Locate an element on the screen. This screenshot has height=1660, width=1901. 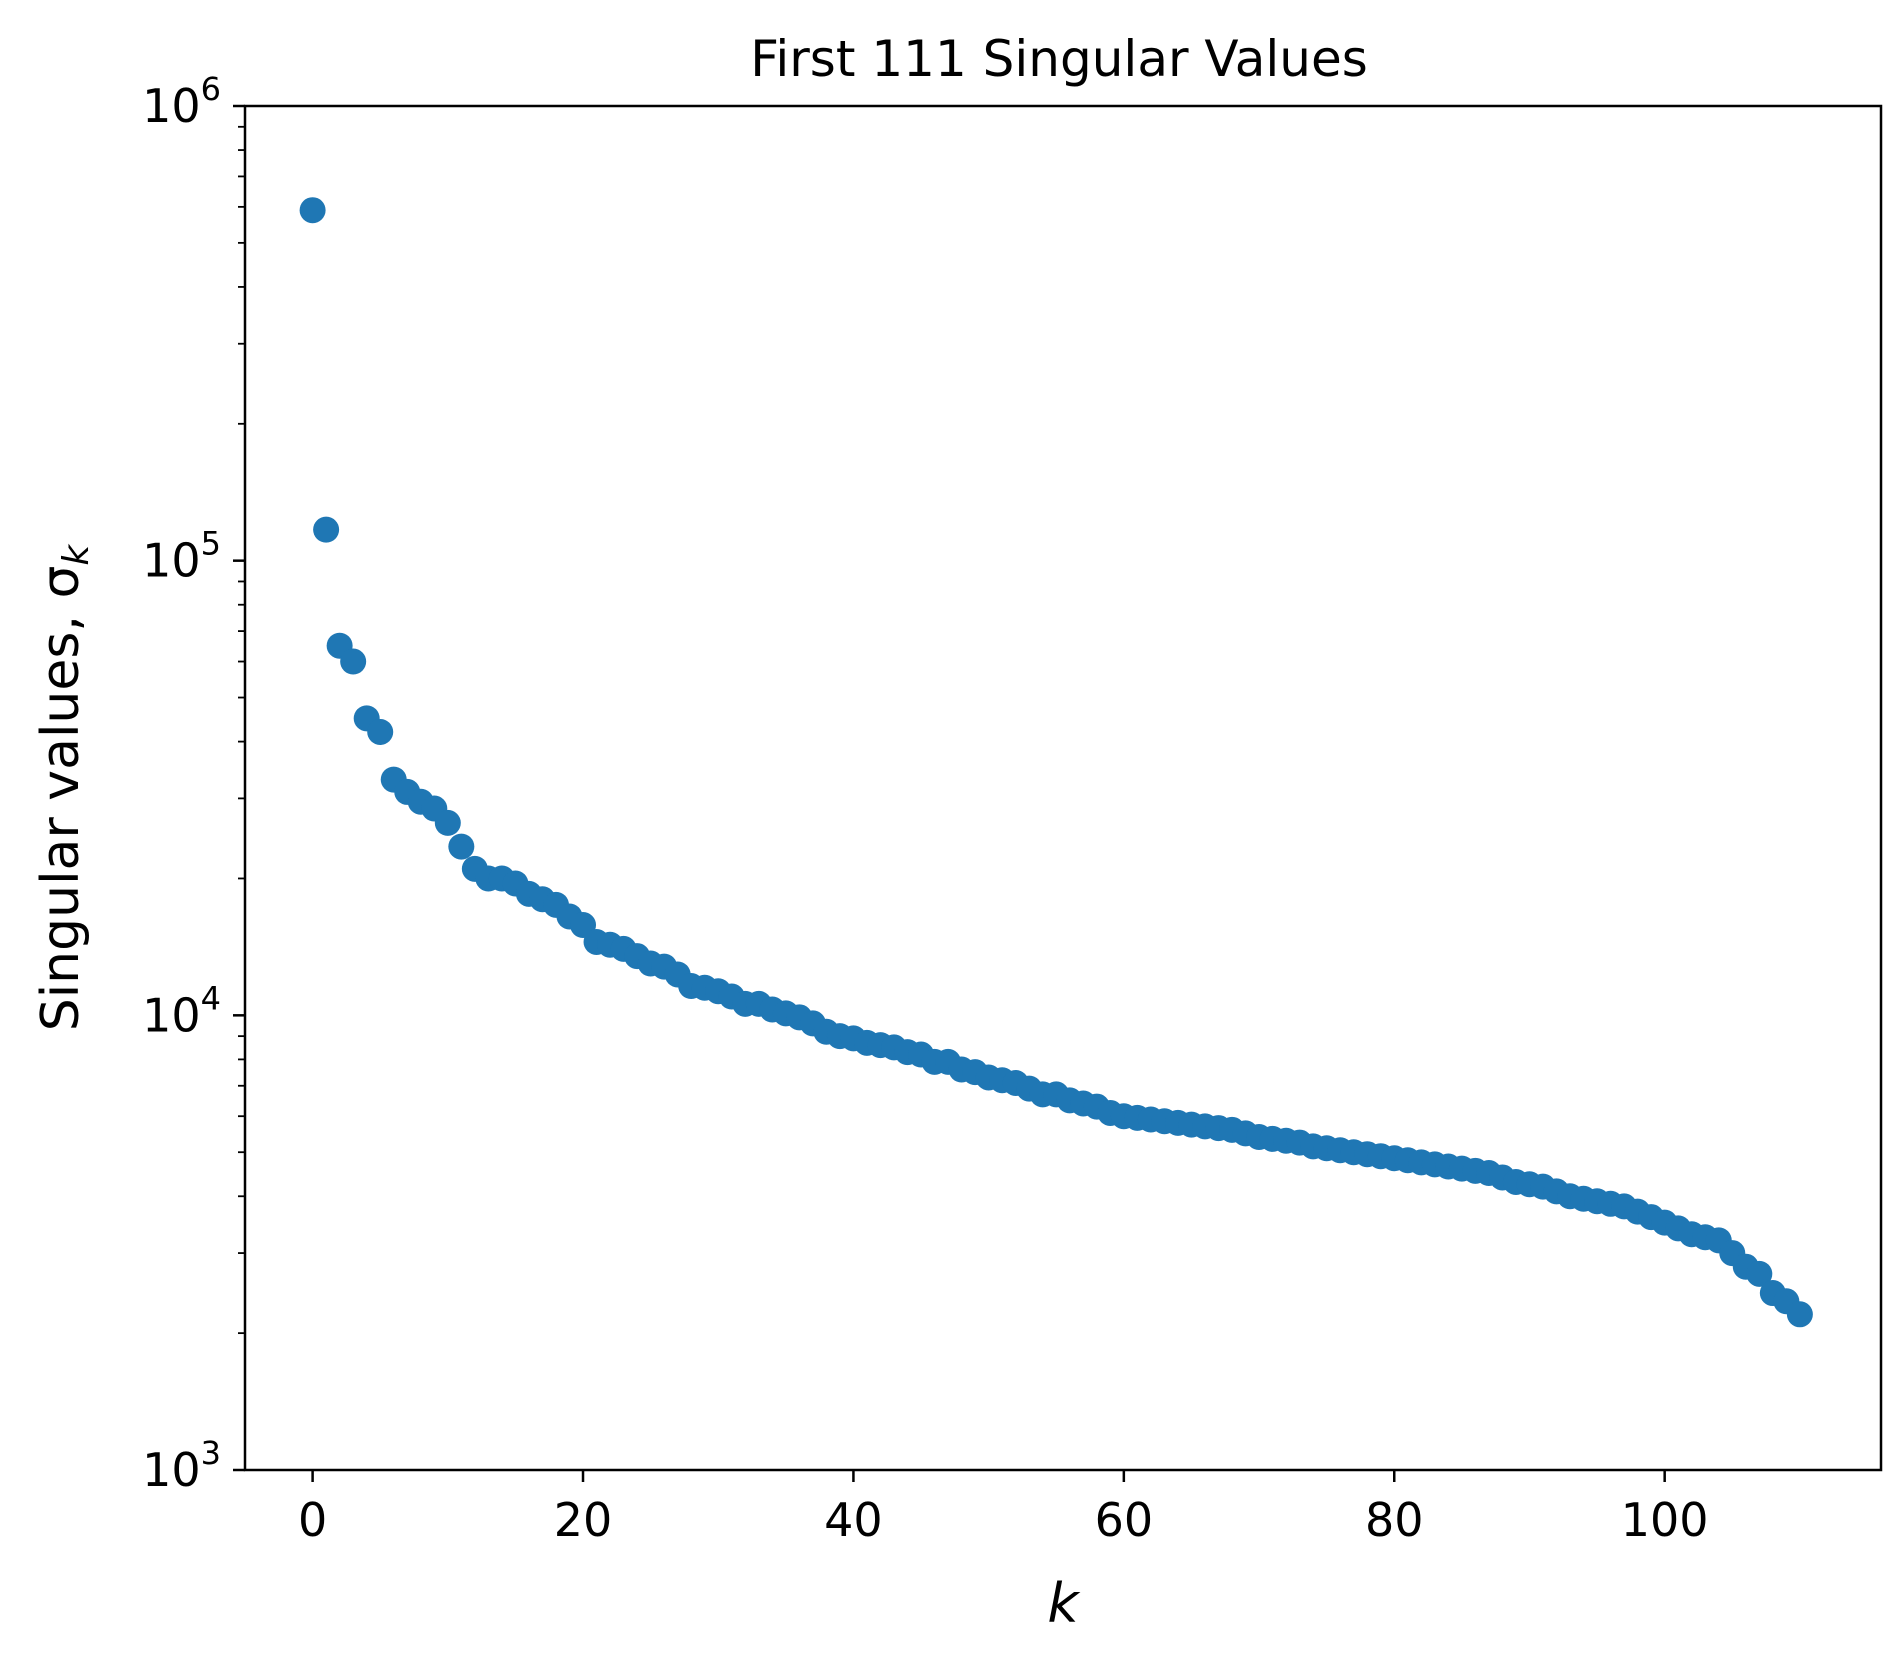
x-tick-label: 100 is located at coordinates (1665, 1520).